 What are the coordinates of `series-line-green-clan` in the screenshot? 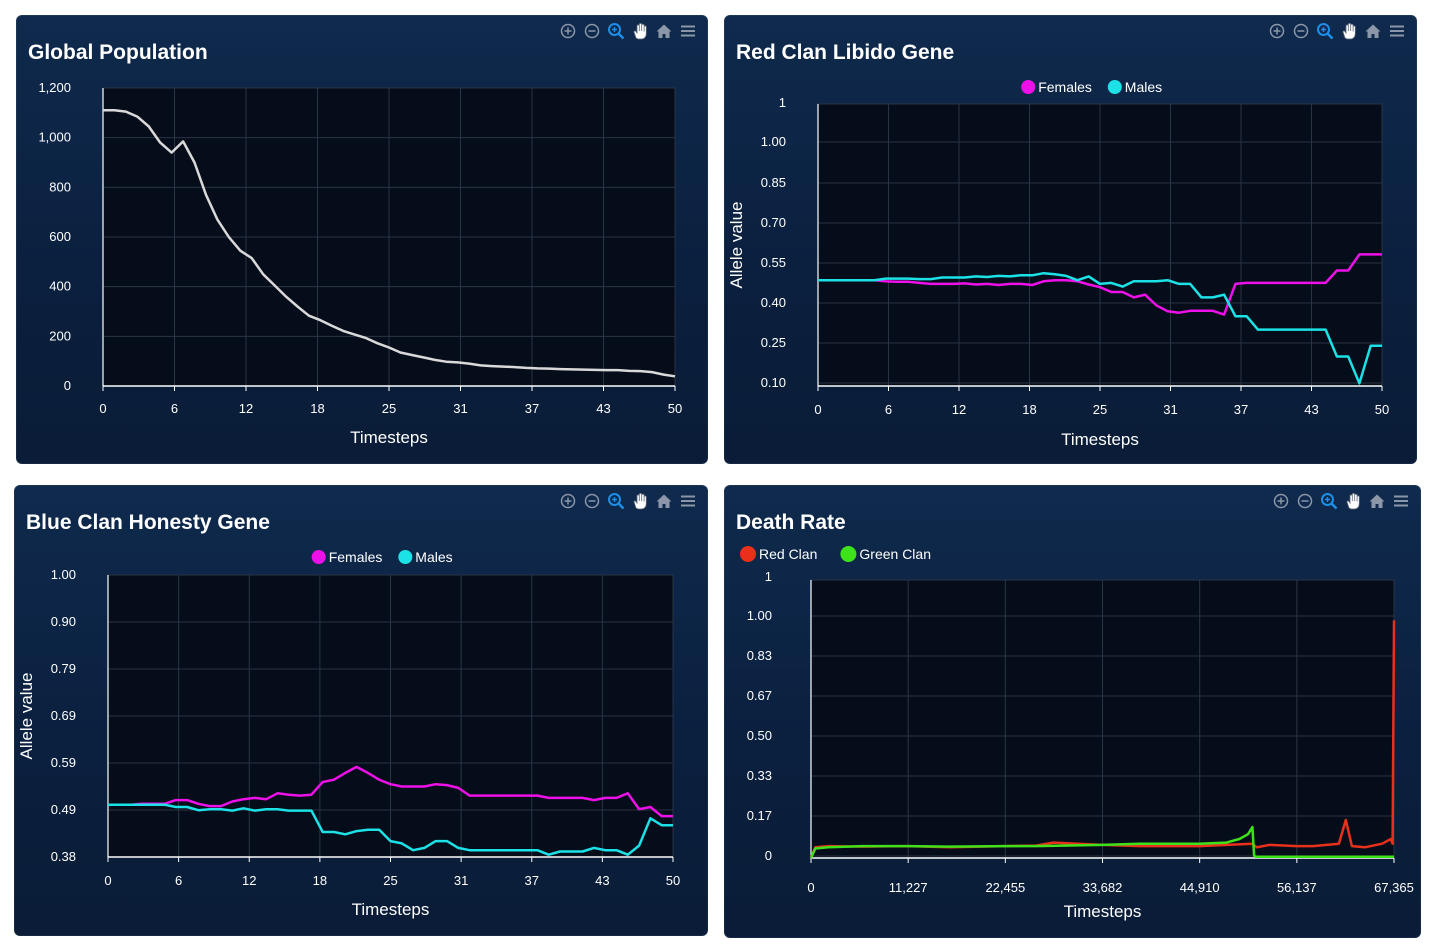 It's located at (1101, 842).